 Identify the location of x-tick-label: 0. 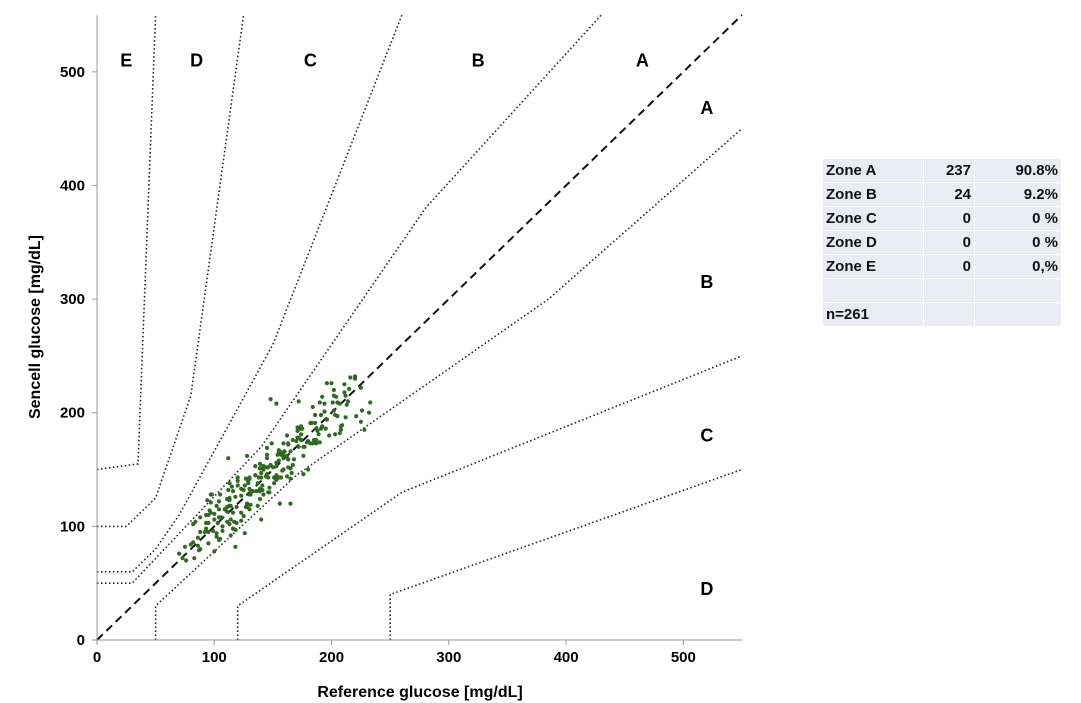
(97, 657).